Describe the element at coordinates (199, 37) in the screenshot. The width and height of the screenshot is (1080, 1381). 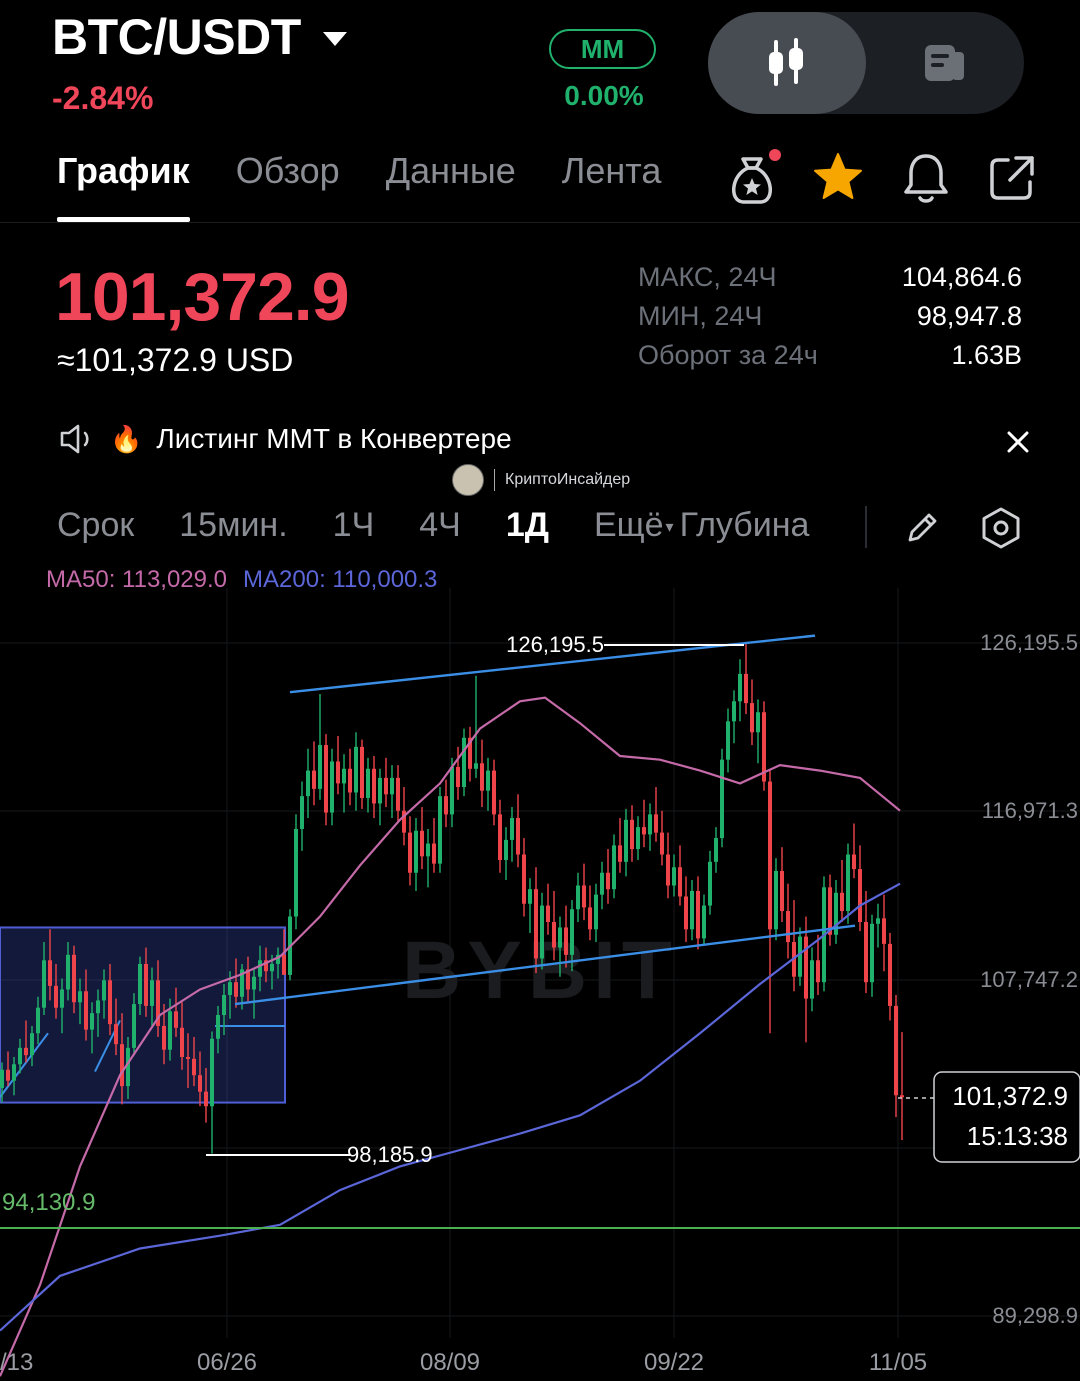
I see `pair-selector: BTC/USDT` at that location.